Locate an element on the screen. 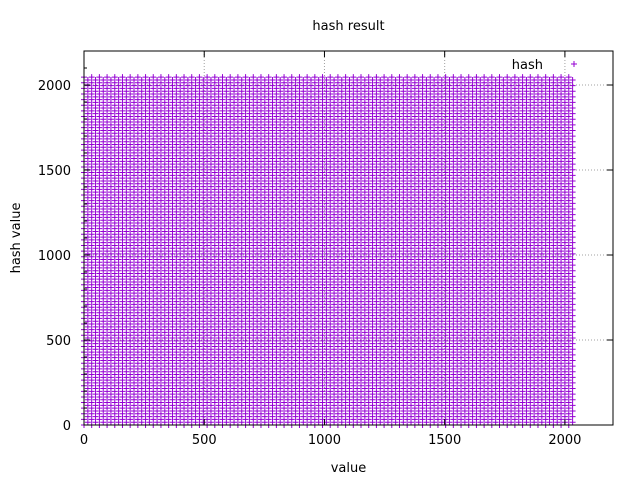 Image resolution: width=640 pixels, height=480 pixels. x-tick-label: 1500 is located at coordinates (444, 440).